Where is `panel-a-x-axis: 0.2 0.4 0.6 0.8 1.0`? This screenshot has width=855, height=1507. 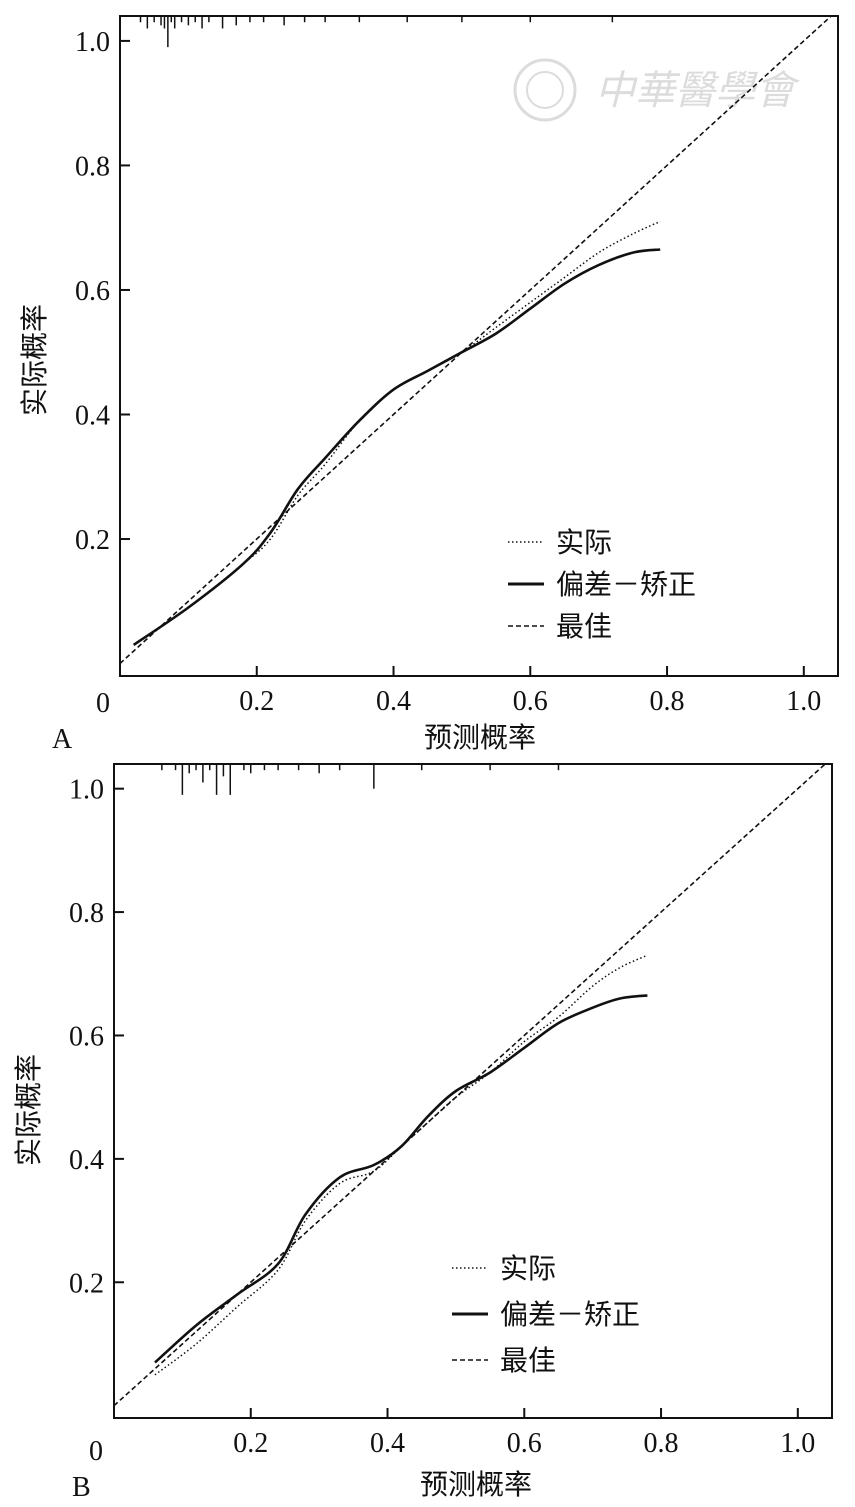
panel-a-x-axis: 0.2 0.4 0.6 0.8 1.0 is located at coordinates (530, 691).